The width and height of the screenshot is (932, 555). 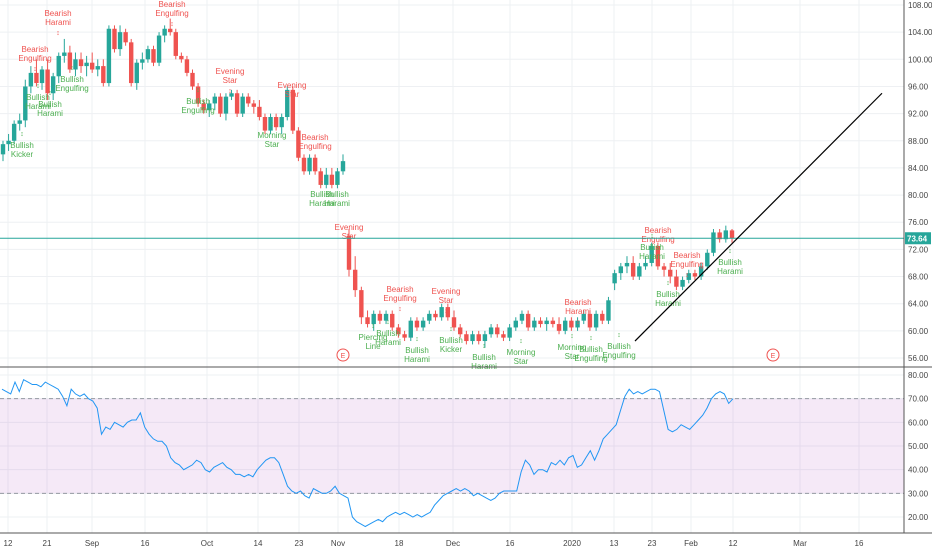 What do you see at coordinates (917, 238) in the screenshot?
I see `last-price-tag-text: 73.64` at bounding box center [917, 238].